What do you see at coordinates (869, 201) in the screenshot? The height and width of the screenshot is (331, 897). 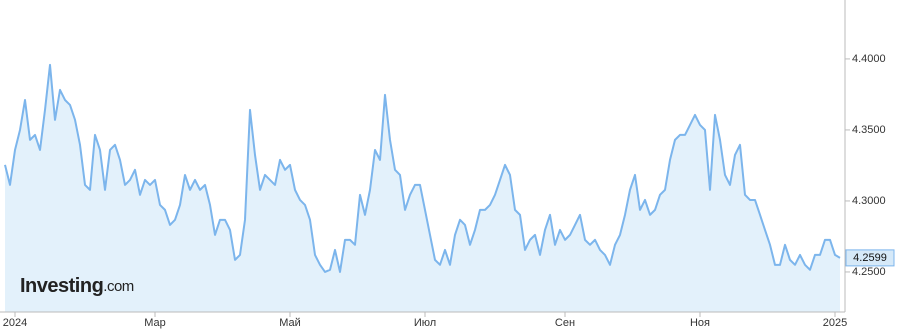 I see `y-tick-label: 4.3000` at bounding box center [869, 201].